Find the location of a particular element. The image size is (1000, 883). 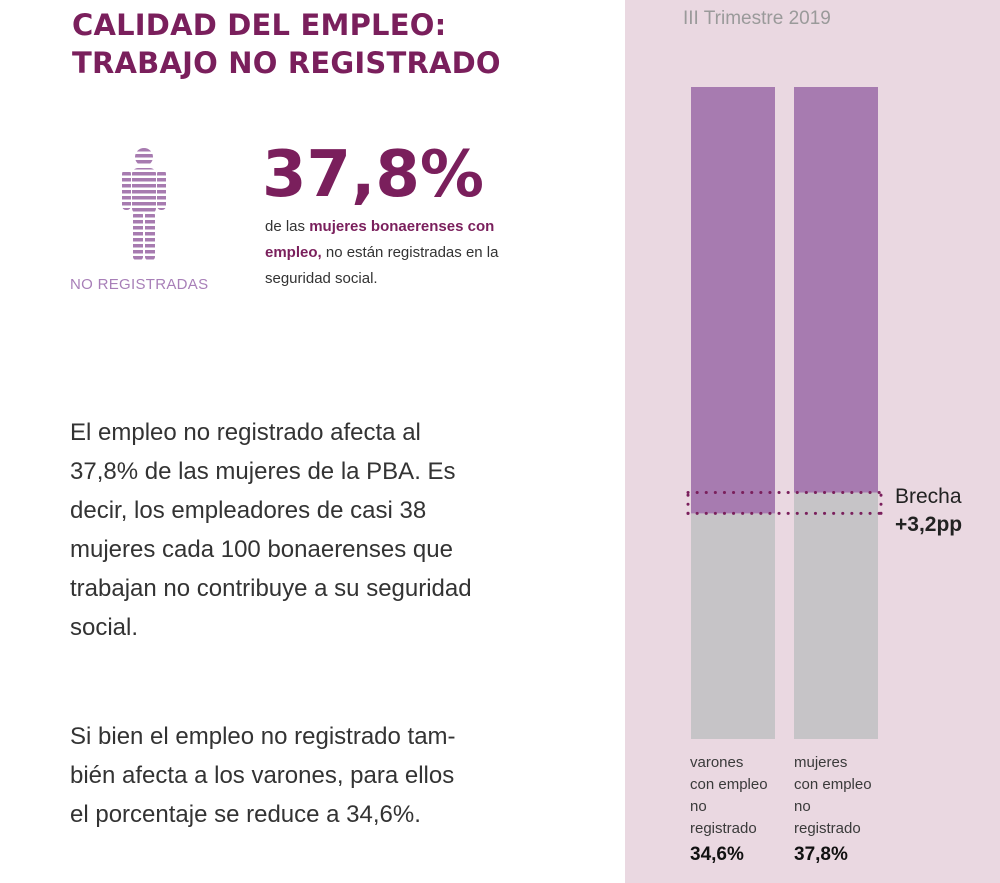

highlight-percentage: 37,8% is located at coordinates (373, 175).